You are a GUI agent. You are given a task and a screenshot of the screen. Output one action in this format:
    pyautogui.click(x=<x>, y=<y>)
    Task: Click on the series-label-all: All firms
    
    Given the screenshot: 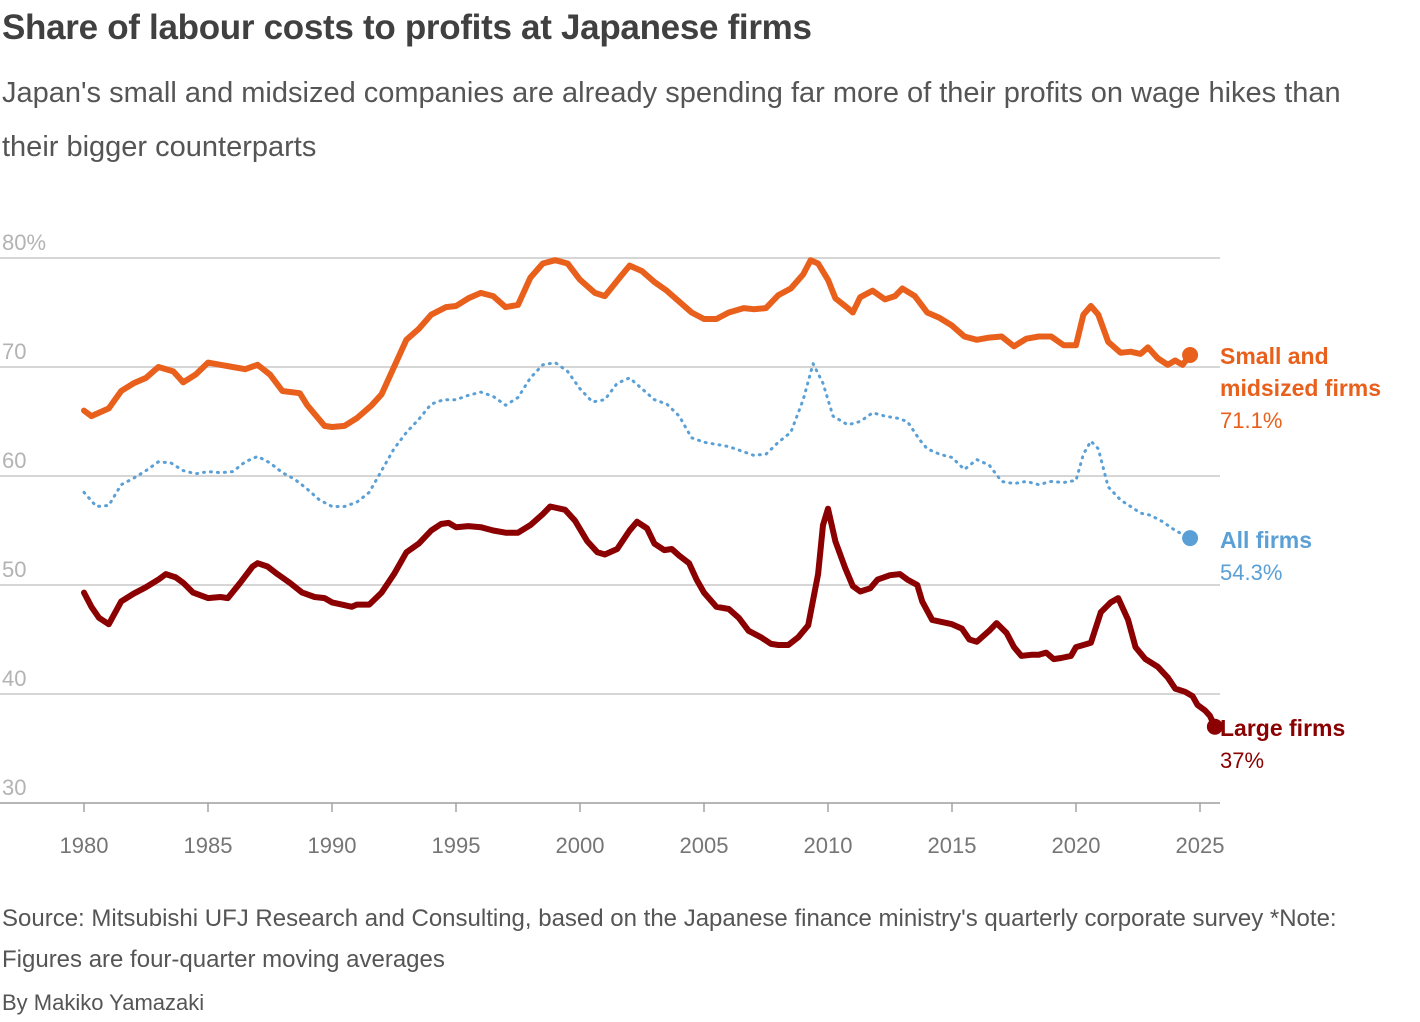 What is the action you would take?
    pyautogui.click(x=1266, y=540)
    